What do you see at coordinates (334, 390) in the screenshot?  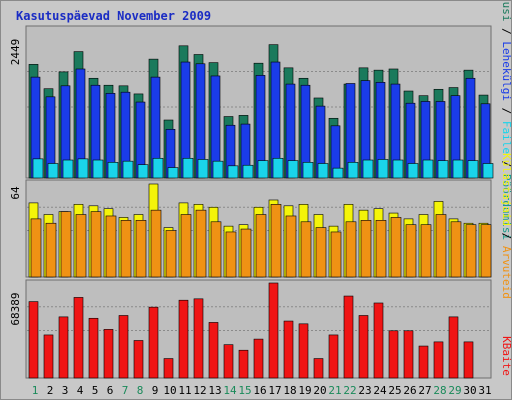 I see `x-tick-label-21: 21` at bounding box center [334, 390].